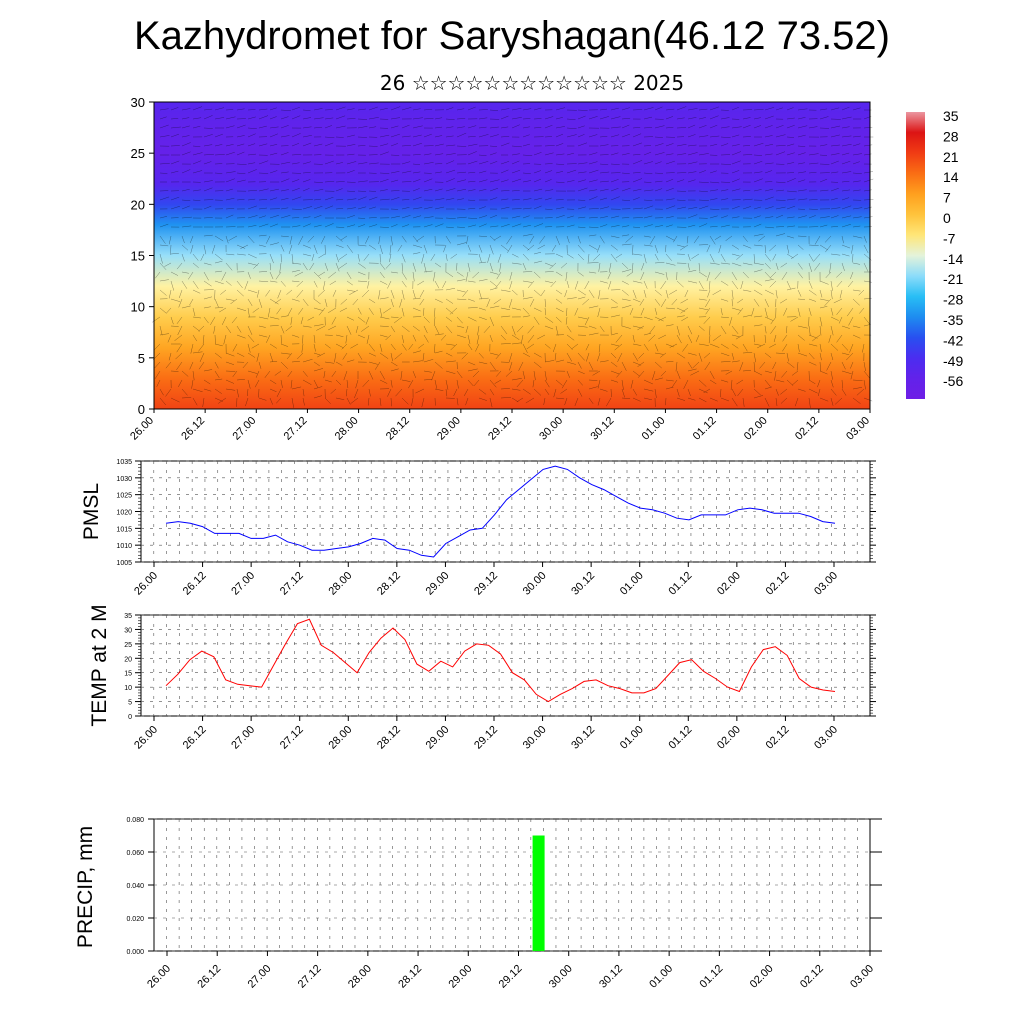 The height and width of the screenshot is (1024, 1024). Describe the element at coordinates (398, 429) in the screenshot. I see `heatmap-x-tick-label: 28.12` at that location.